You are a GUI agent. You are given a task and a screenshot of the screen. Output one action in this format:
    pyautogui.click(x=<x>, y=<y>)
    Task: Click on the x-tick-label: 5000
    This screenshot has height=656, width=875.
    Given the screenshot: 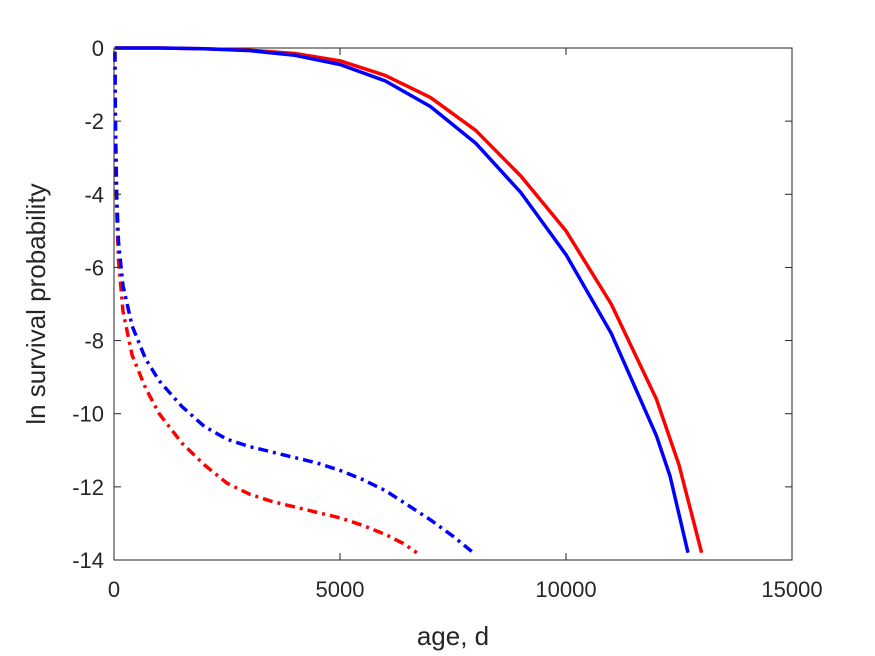 What is the action you would take?
    pyautogui.click(x=340, y=589)
    